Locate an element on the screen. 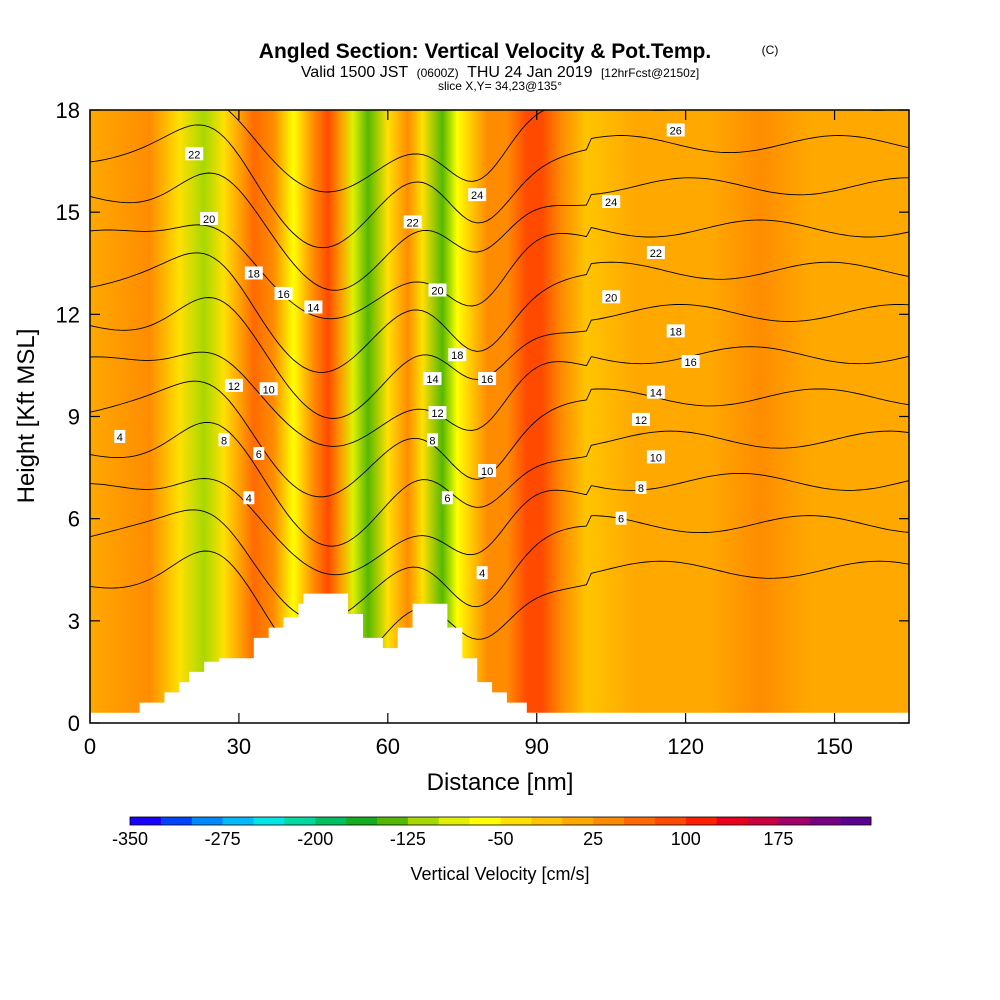  subtitle-utc: (0600Z) is located at coordinates (438, 73).